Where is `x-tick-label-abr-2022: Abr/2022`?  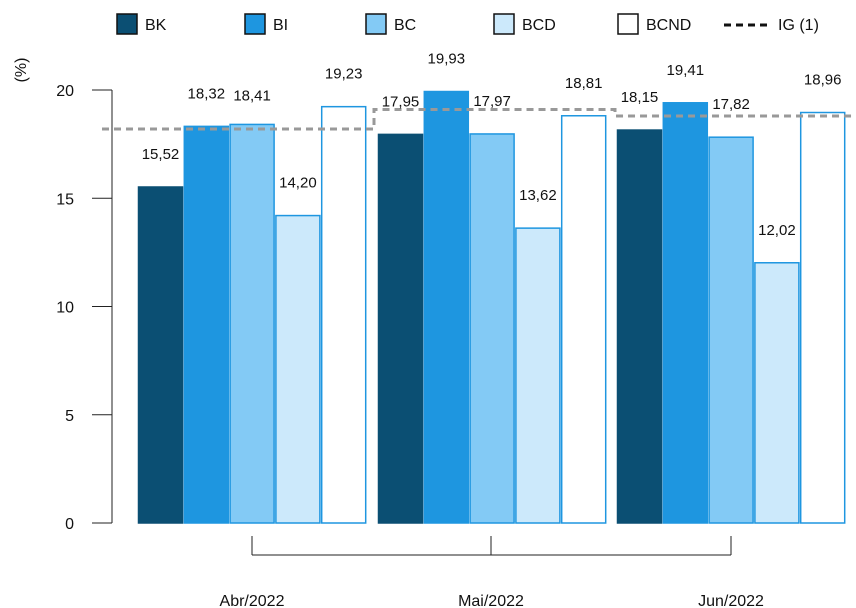
x-tick-label-abr-2022: Abr/2022 is located at coordinates (252, 600).